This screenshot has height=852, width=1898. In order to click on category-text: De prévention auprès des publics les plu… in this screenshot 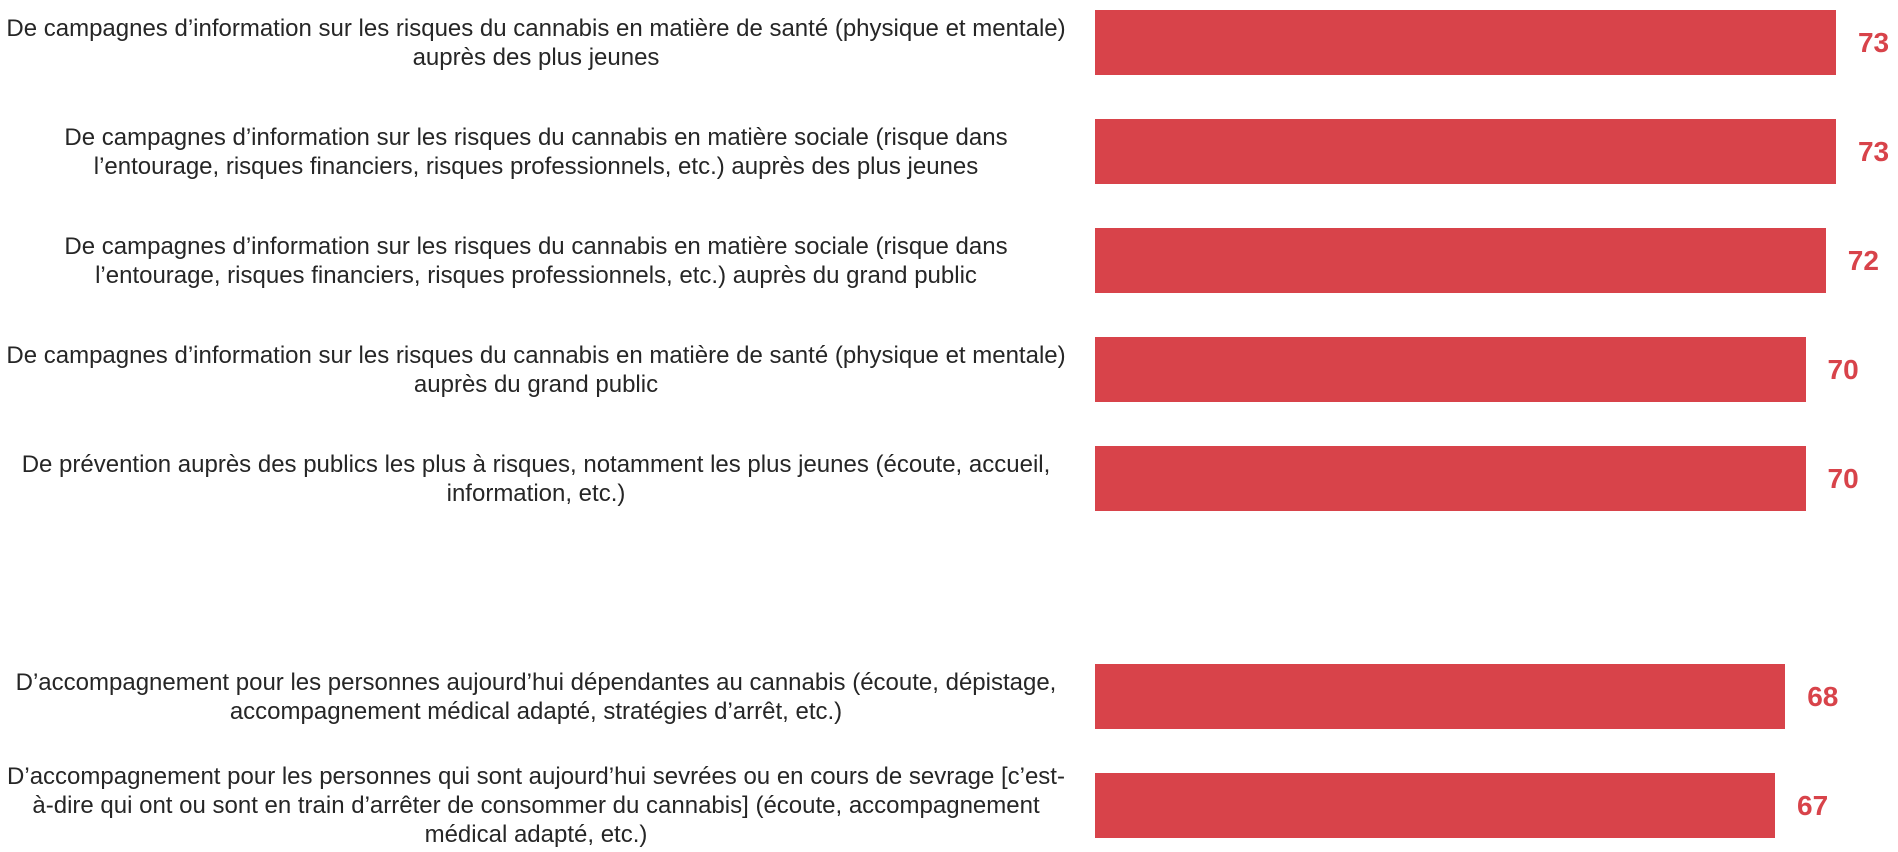, I will do `click(536, 478)`.